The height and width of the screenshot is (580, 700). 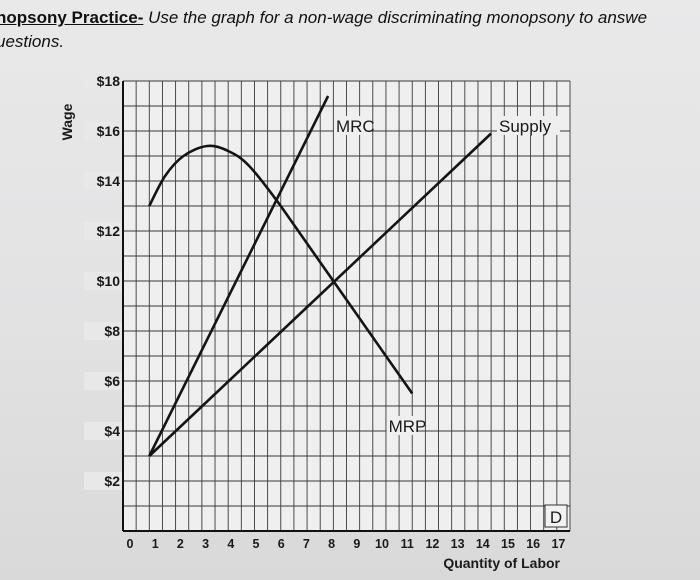 I want to click on x-tick-label: 11, so click(x=407, y=544).